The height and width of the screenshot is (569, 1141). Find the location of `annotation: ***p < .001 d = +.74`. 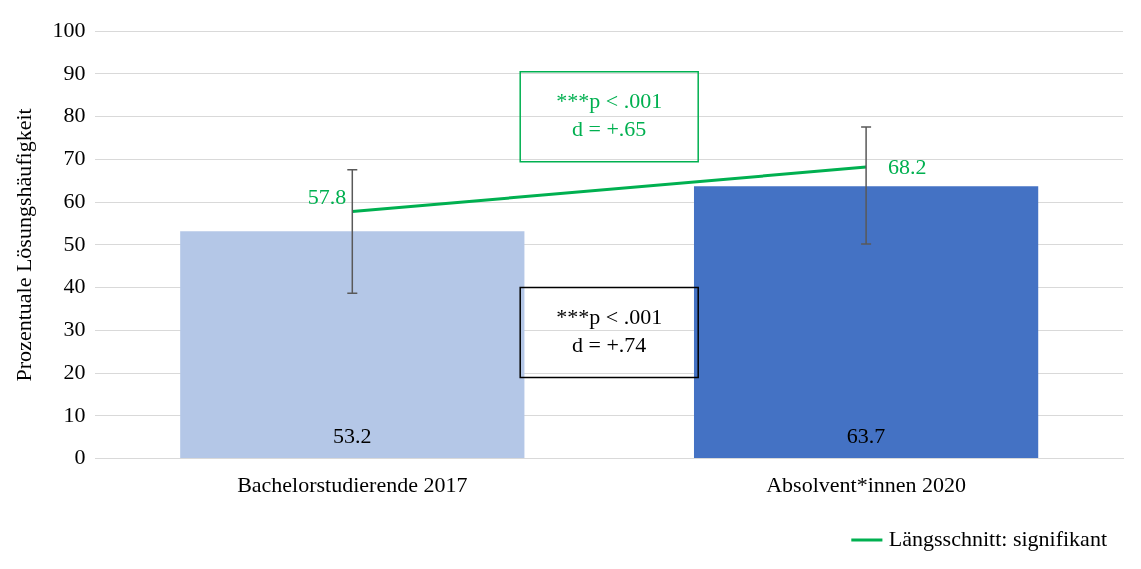

annotation: ***p < .001 d = +.74 is located at coordinates (609, 331).